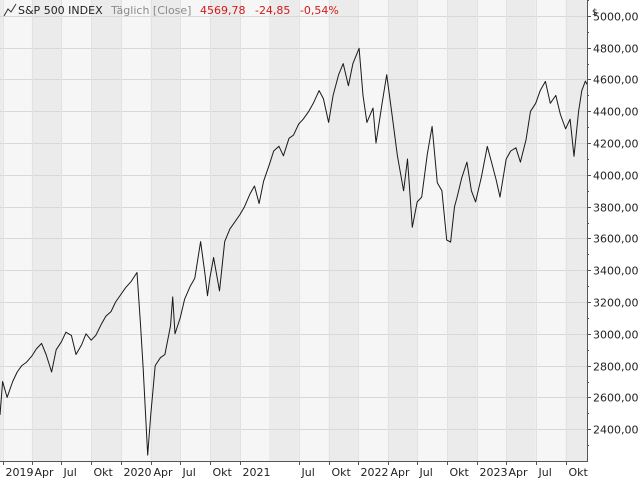 The image size is (640, 484). I want to click on legend-change-pct: -0,54%, so click(319, 10).